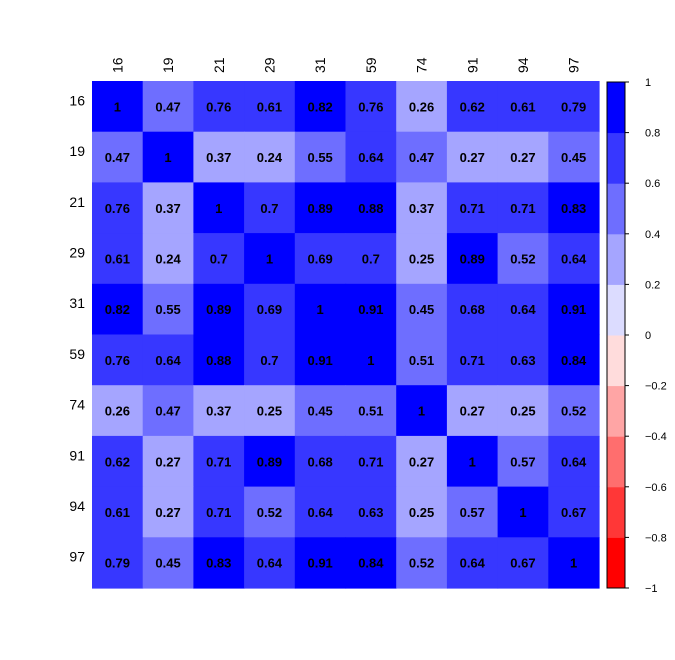 The width and height of the screenshot is (675, 660). What do you see at coordinates (219, 258) in the screenshot?
I see `cell-value-label: 0.7` at bounding box center [219, 258].